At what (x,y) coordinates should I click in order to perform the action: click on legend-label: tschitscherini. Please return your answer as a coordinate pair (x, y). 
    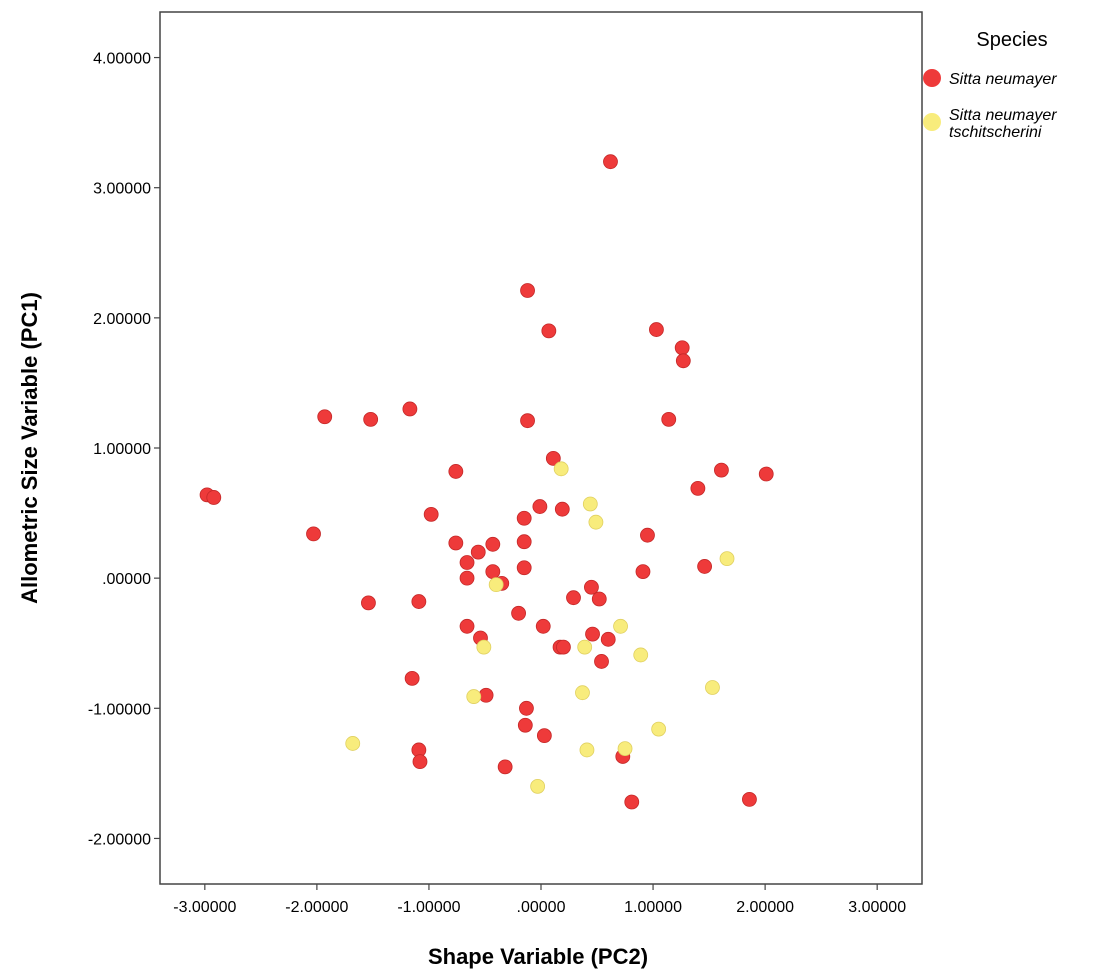
    Looking at the image, I should click on (995, 132).